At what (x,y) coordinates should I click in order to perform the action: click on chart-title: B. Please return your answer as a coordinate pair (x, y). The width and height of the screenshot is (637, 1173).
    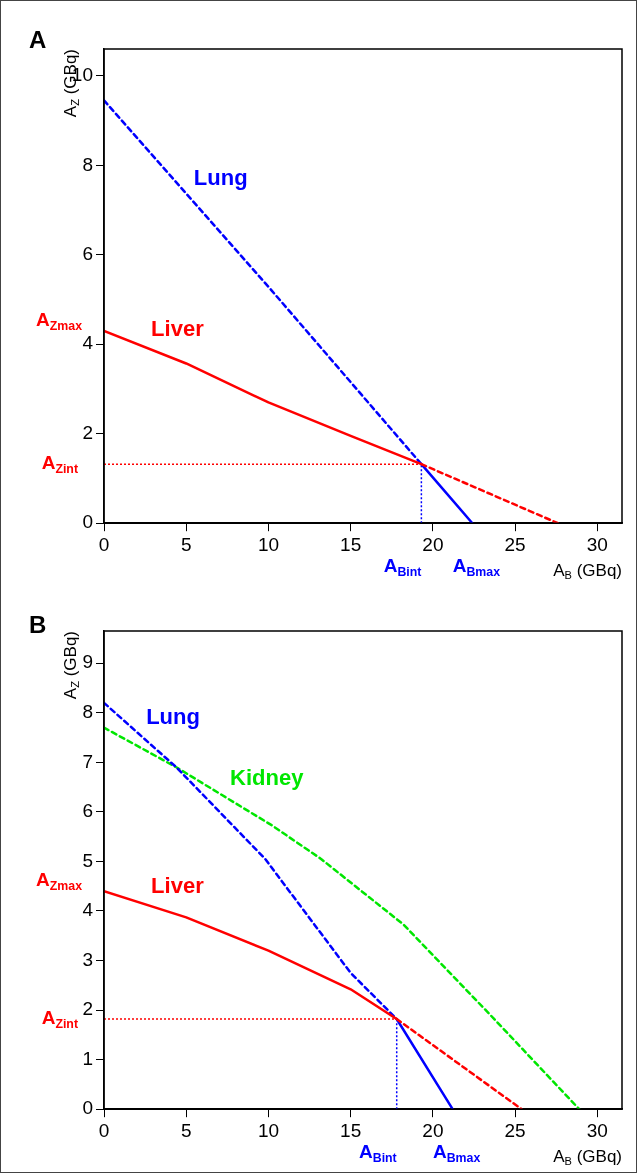
    Looking at the image, I should click on (38, 624).